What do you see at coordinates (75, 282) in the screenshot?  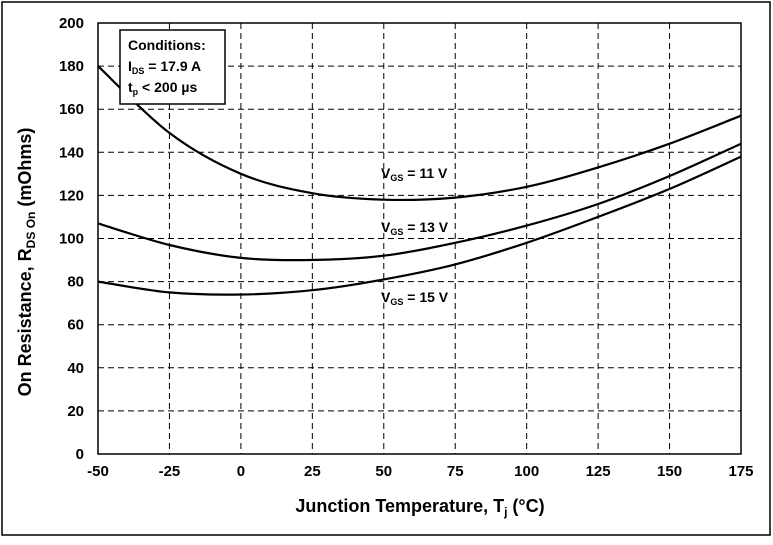 I see `y-tick-label: 80` at bounding box center [75, 282].